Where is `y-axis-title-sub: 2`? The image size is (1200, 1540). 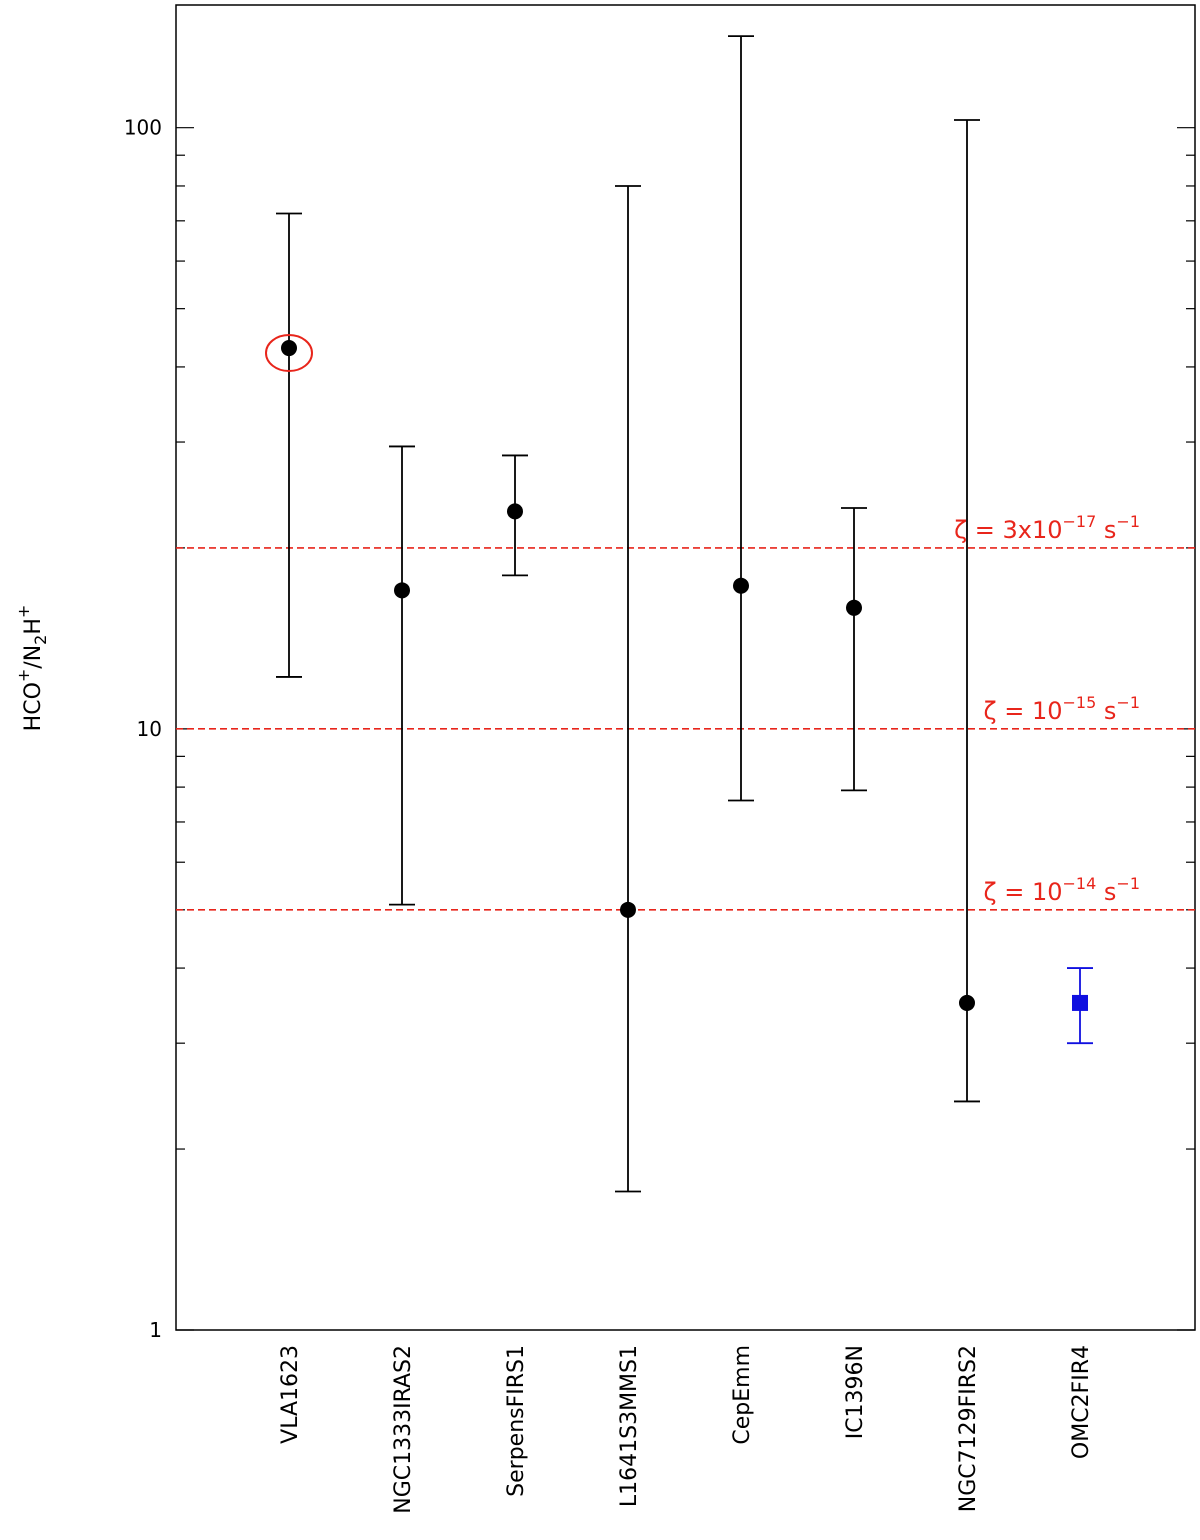 y-axis-title-sub: 2 is located at coordinates (40, 640).